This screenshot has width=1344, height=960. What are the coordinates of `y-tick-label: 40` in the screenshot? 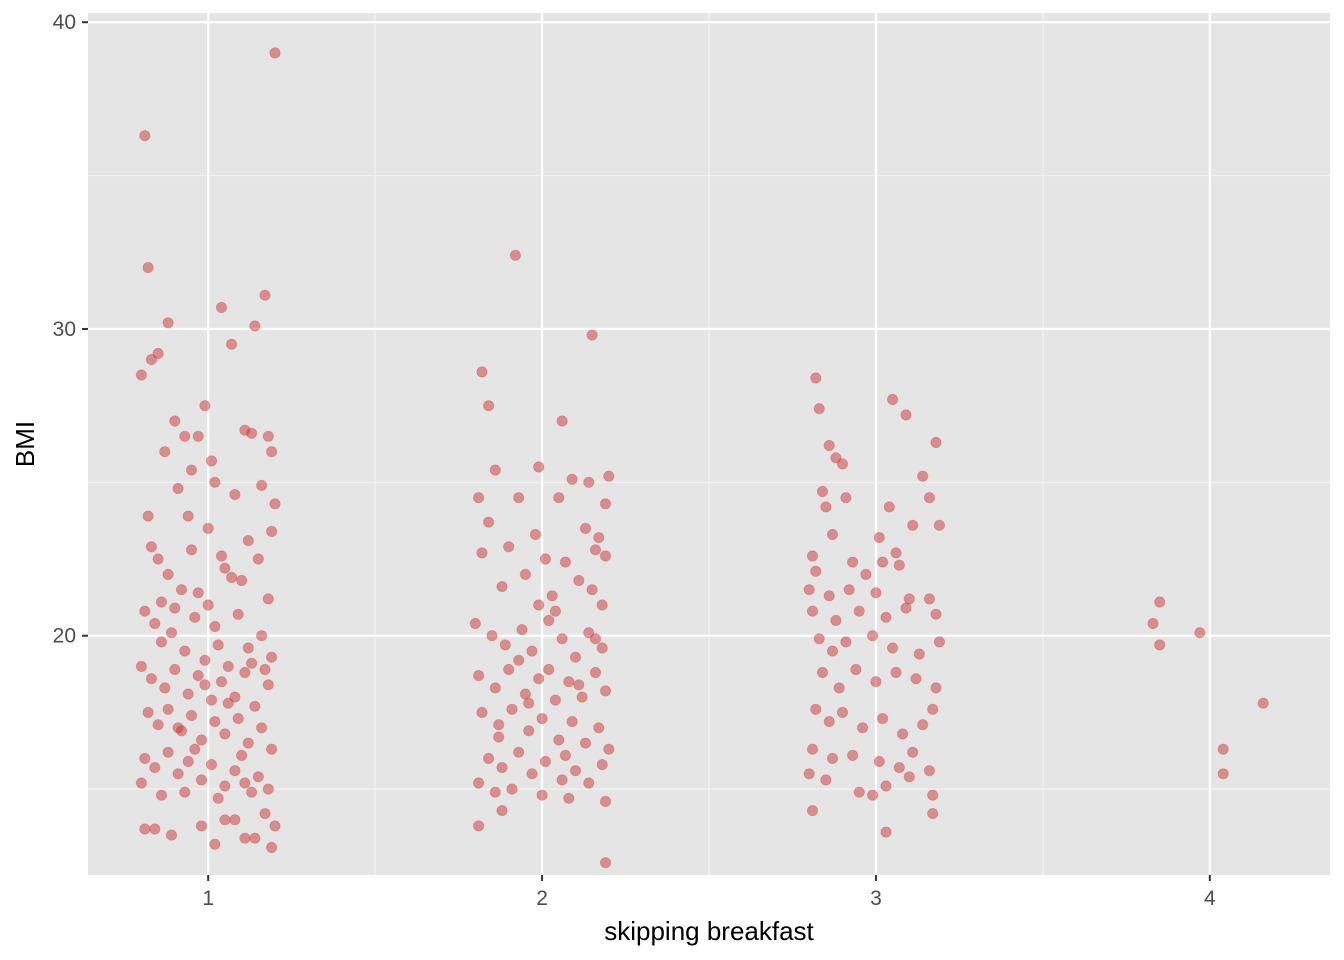 It's located at (64, 22).